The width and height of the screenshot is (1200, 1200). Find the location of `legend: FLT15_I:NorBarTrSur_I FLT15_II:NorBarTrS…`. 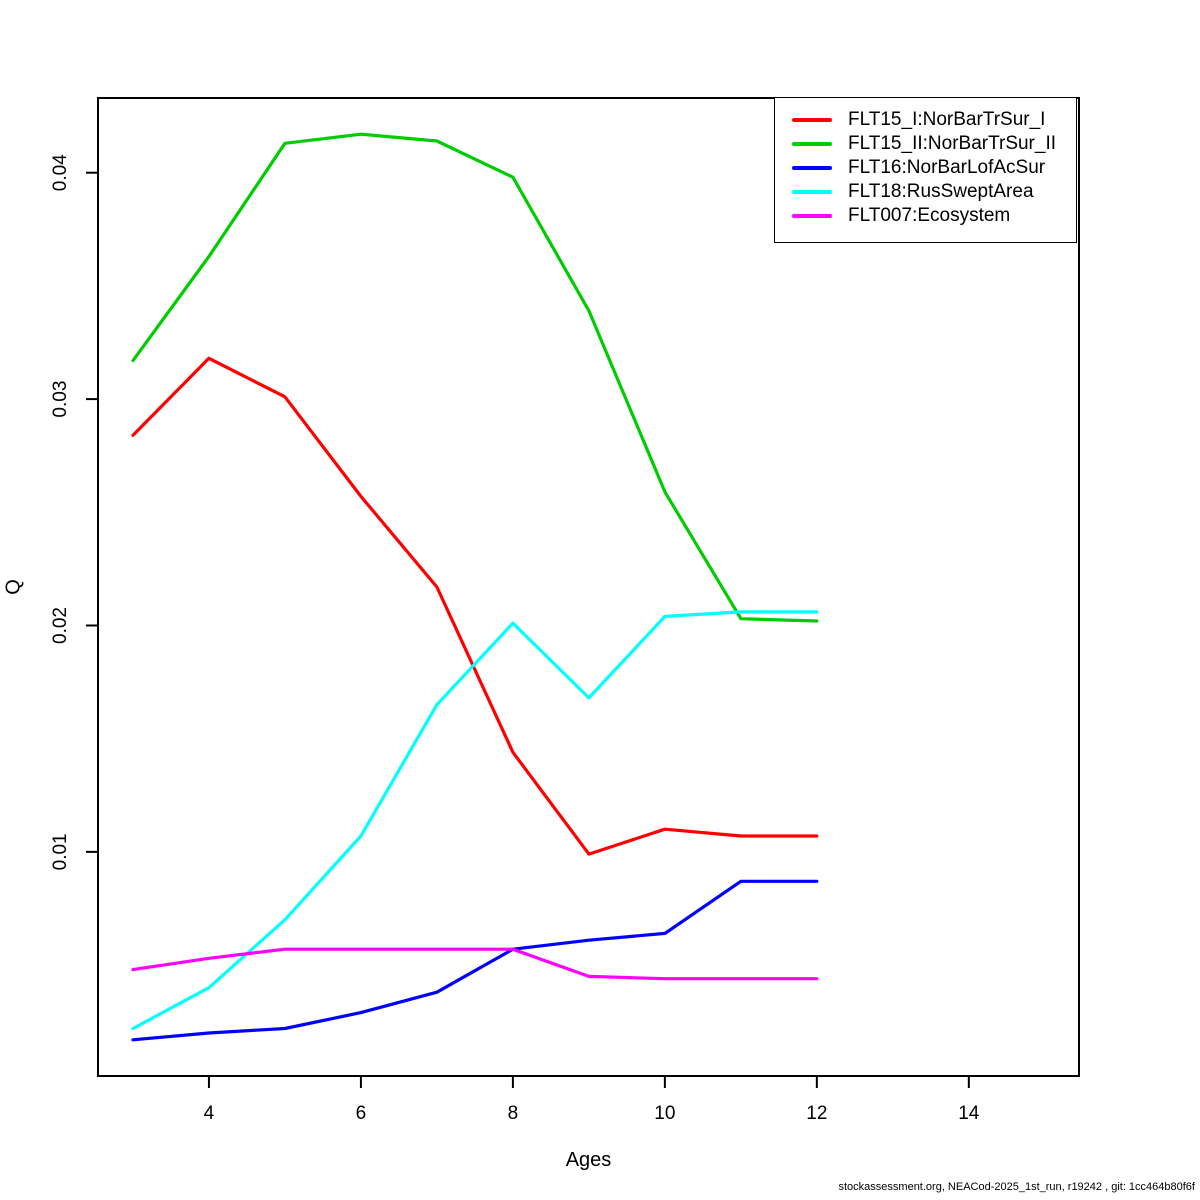

legend: FLT15_I:NorBarTrSur_I FLT15_II:NorBarTrS… is located at coordinates (925, 170).